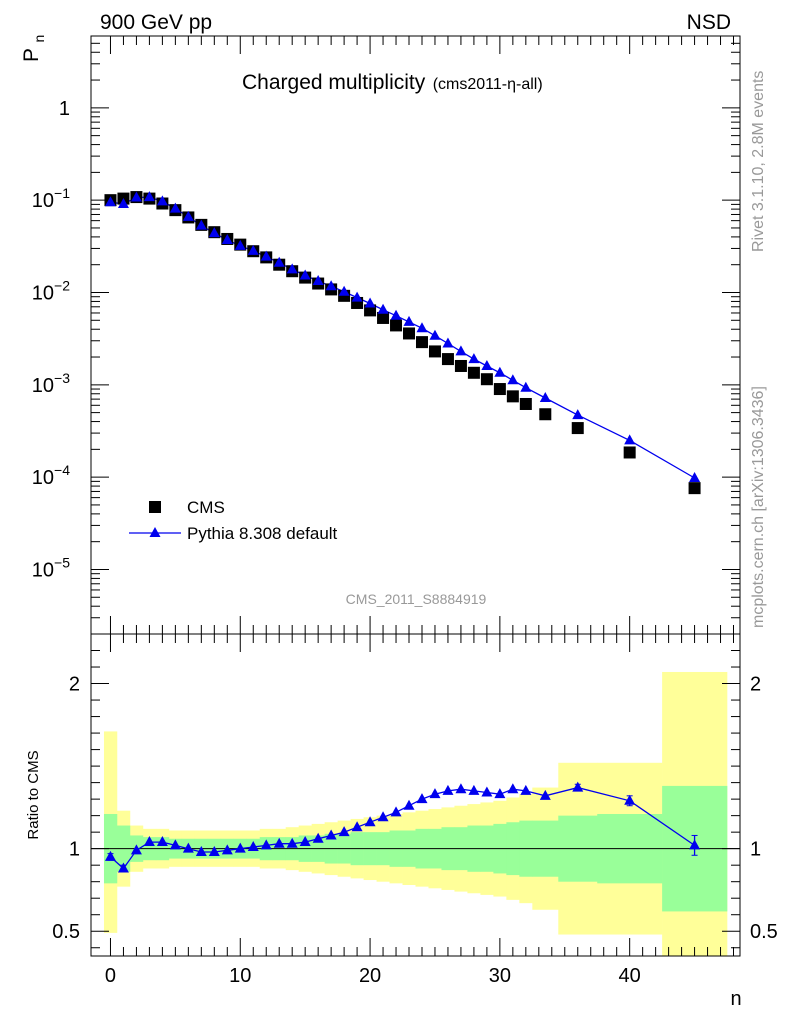 This screenshot has width=786, height=1024. I want to click on main-y-tick-label: 10⁻⁵, so click(51, 567).